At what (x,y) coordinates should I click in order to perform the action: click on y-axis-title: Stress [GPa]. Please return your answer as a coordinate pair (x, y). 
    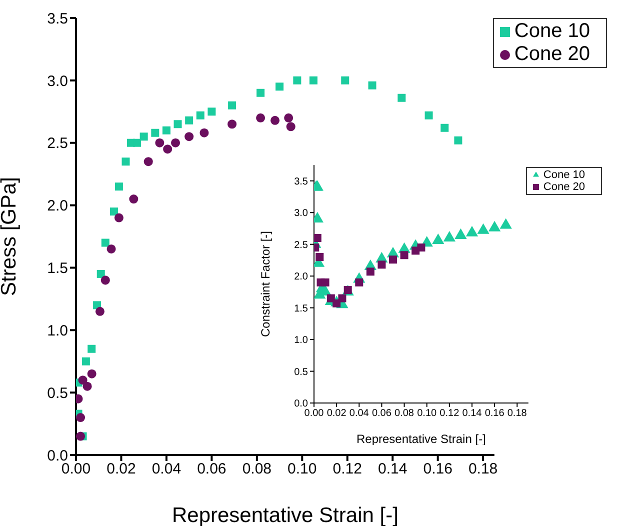
    Looking at the image, I should click on (10, 236).